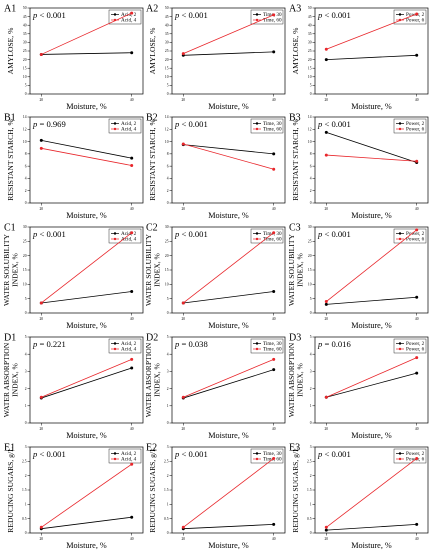 Image resolution: width=430 pixels, height=550 pixels. Describe the element at coordinates (336, 344) in the screenshot. I see `p-value-text: = 0.016` at that location.